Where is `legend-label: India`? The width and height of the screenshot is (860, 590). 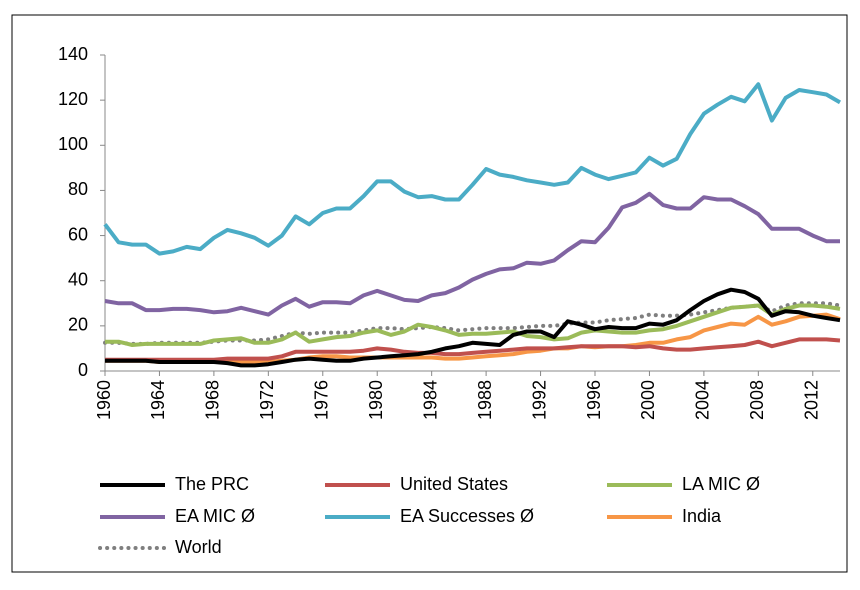
legend-label: India is located at coordinates (702, 516).